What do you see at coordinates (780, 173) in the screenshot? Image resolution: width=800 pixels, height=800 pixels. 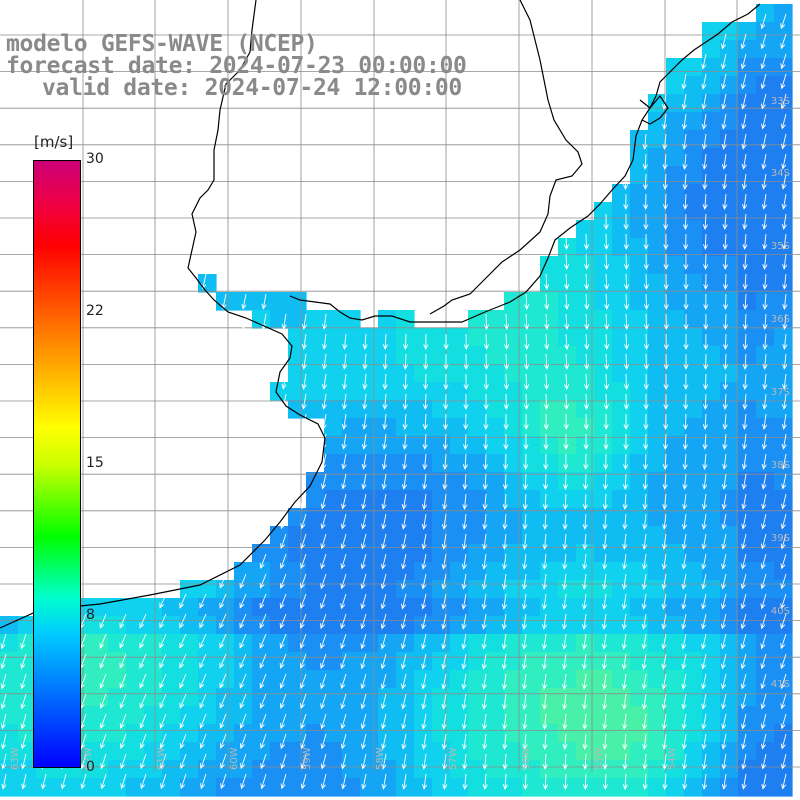 I see `latitude-label: 34S` at bounding box center [780, 173].